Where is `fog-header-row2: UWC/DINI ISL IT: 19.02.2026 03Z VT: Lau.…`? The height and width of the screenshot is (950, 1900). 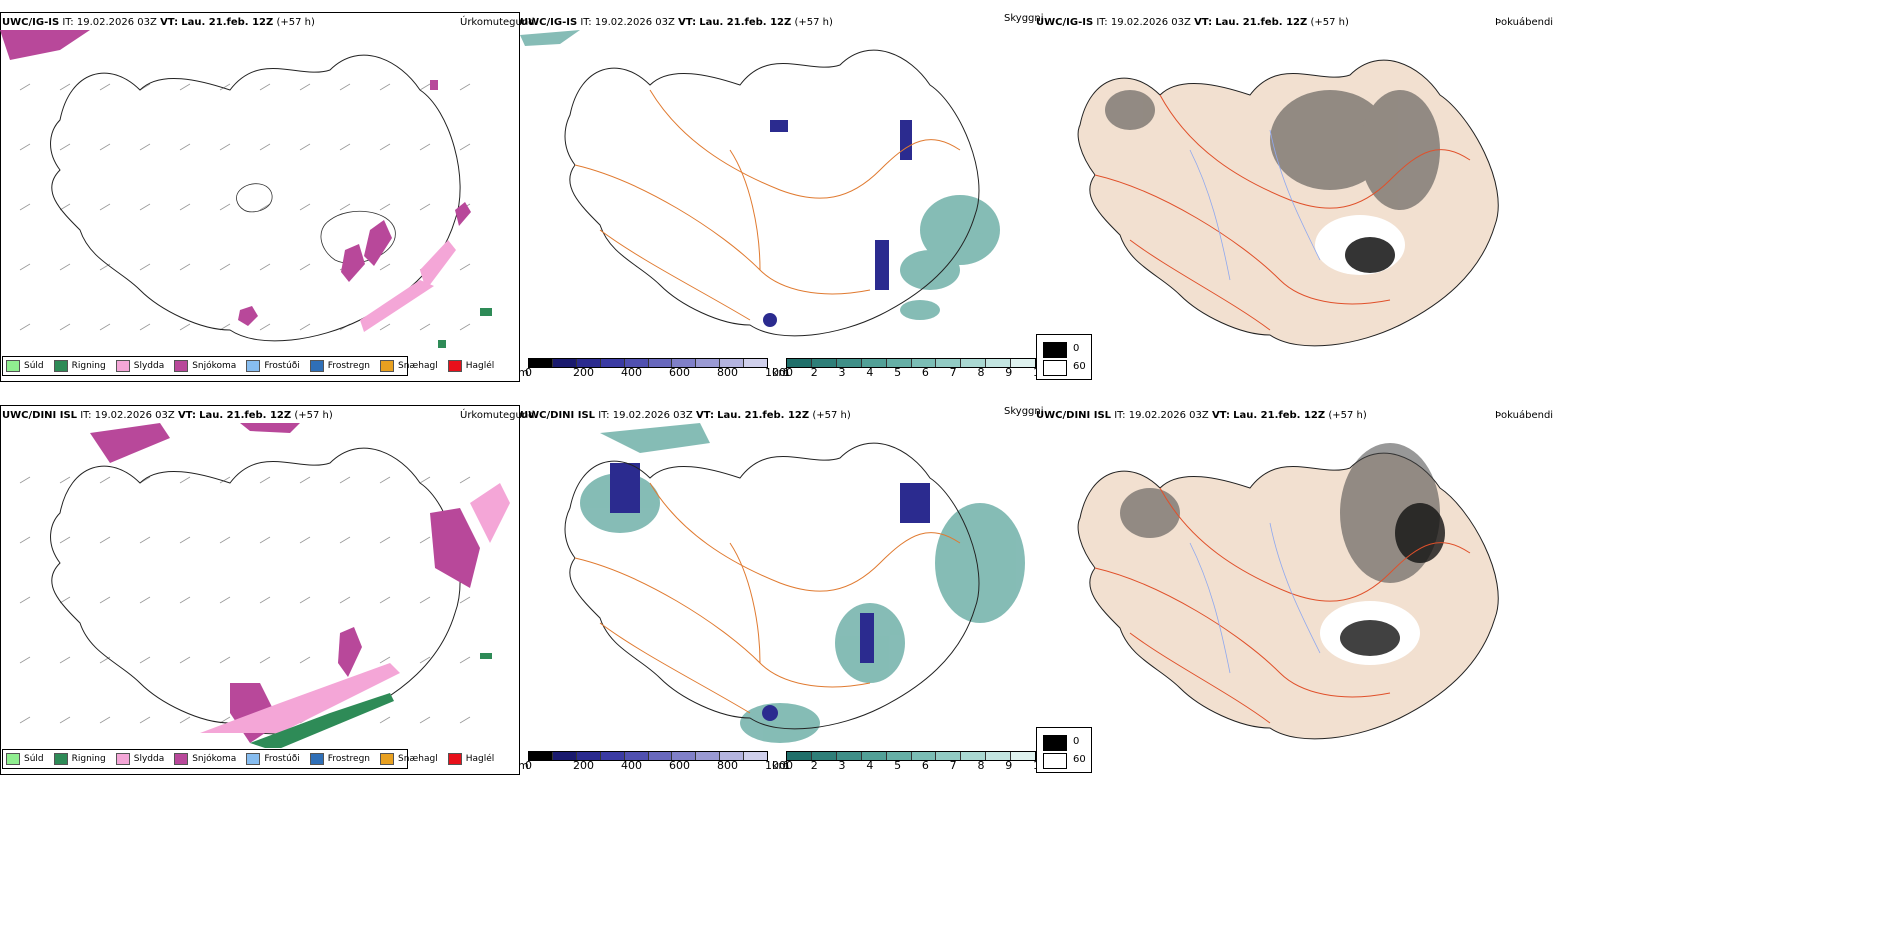
fog-header-row2: UWC/DINI ISL IT: 19.02.2026 03Z VT: Lau.… is located at coordinates (1201, 416).